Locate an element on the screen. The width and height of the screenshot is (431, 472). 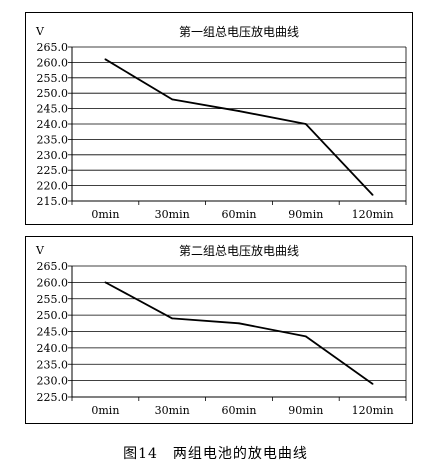
chart-2-x-tick-label: 60min is located at coordinates (238, 410).